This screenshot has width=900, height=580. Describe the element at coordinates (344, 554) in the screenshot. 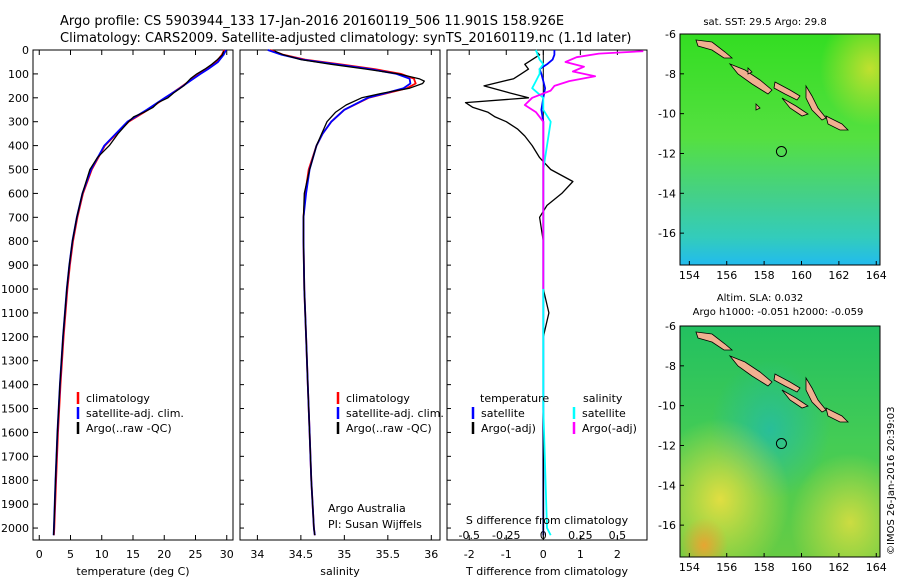

I see `x-tick-label: 35` at that location.